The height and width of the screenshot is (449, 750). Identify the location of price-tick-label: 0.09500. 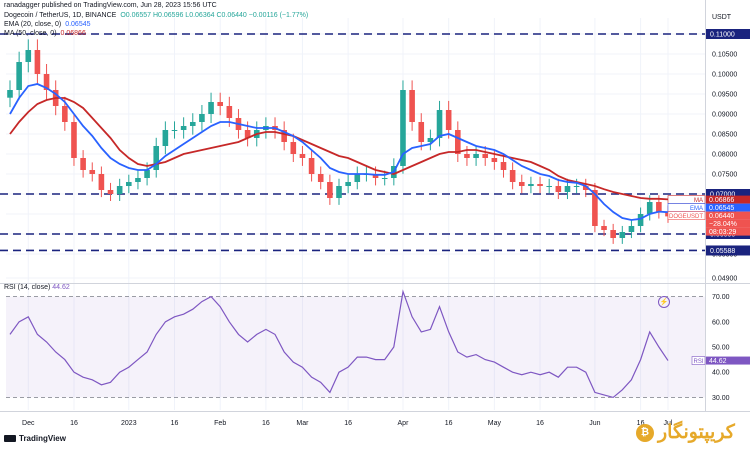
(724, 95).